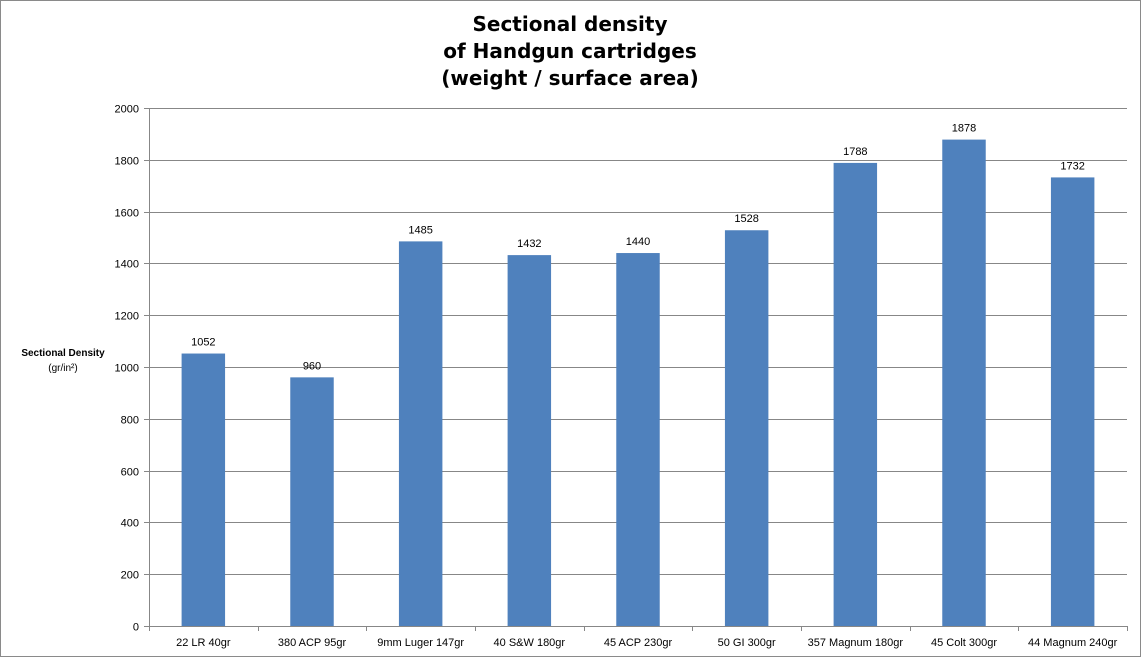 The width and height of the screenshot is (1141, 657). What do you see at coordinates (127, 369) in the screenshot?
I see `y-tick-label: 1000` at bounding box center [127, 369].